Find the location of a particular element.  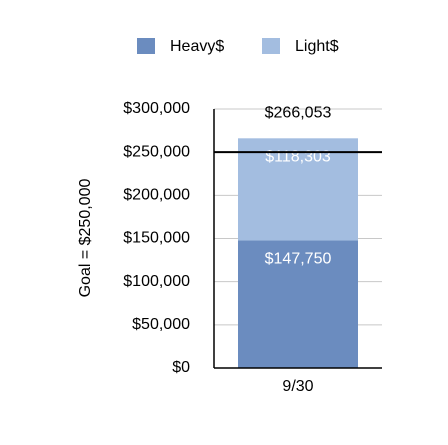

y-tick-label: $250,000 is located at coordinates (156, 151).